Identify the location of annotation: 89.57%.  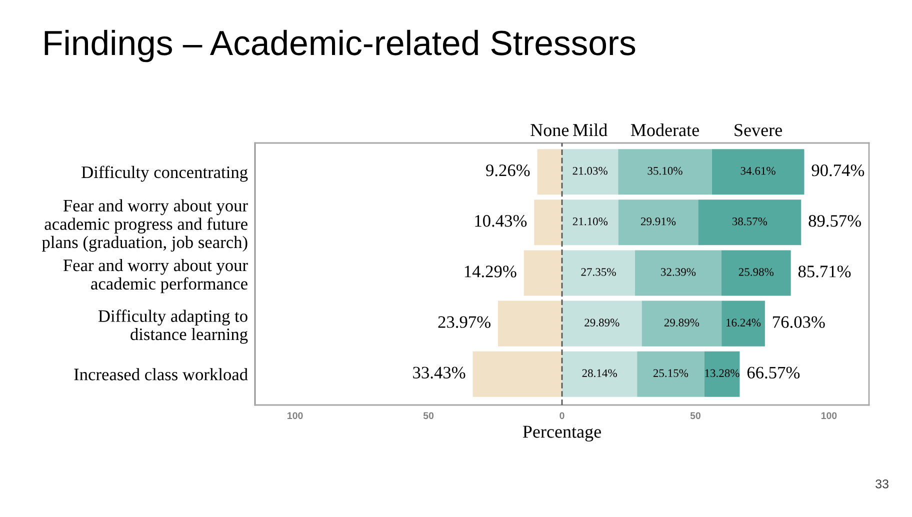
(834, 221).